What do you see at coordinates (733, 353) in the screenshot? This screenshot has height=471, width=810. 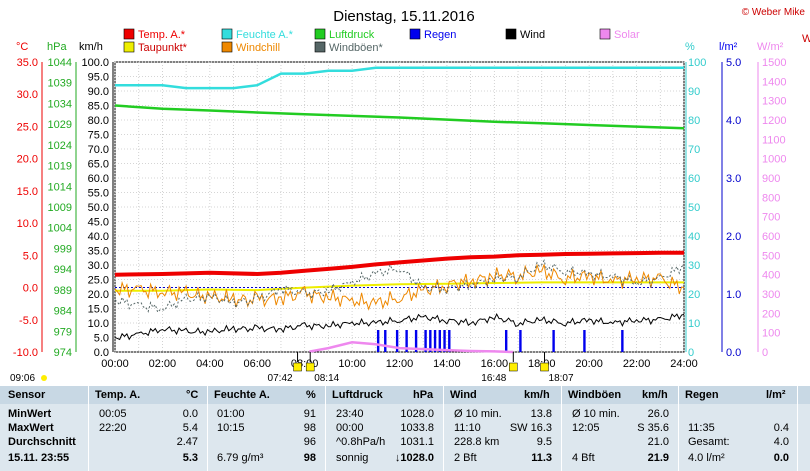 I see `rain-axis-tick-label: 0.0` at bounding box center [733, 353].